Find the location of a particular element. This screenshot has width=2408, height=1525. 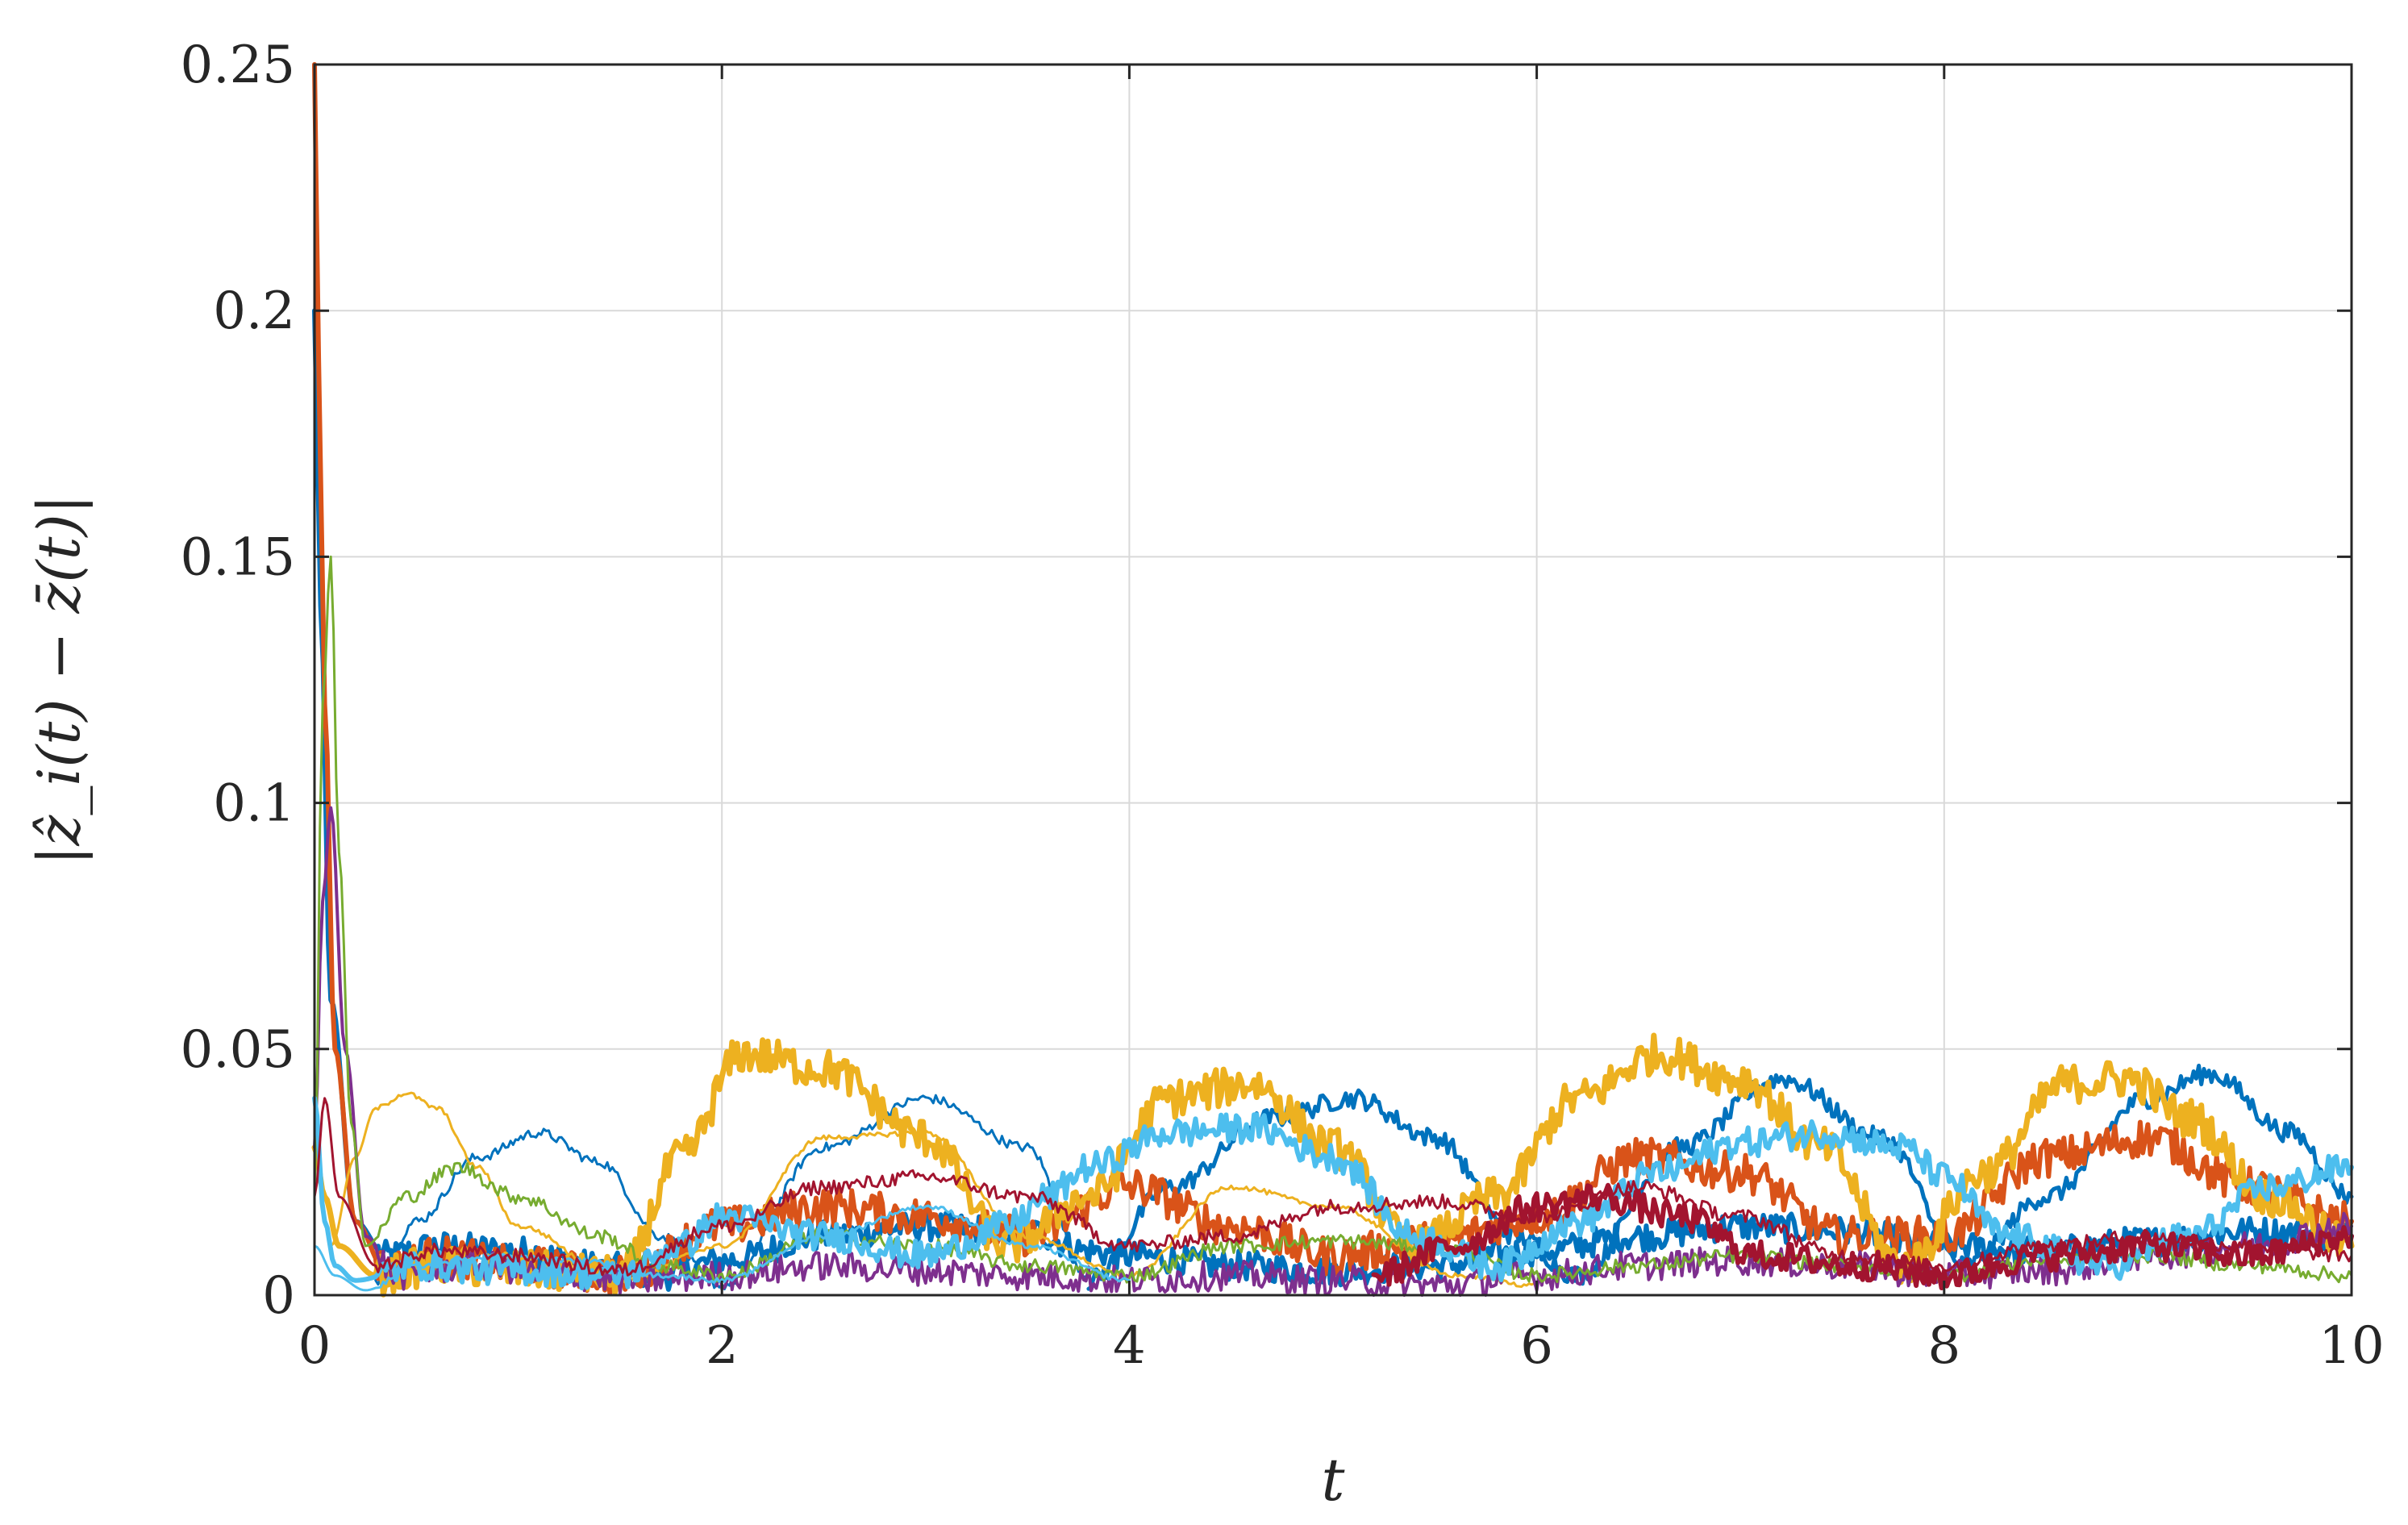

x-tick-label: 6 is located at coordinates (1536, 1346).